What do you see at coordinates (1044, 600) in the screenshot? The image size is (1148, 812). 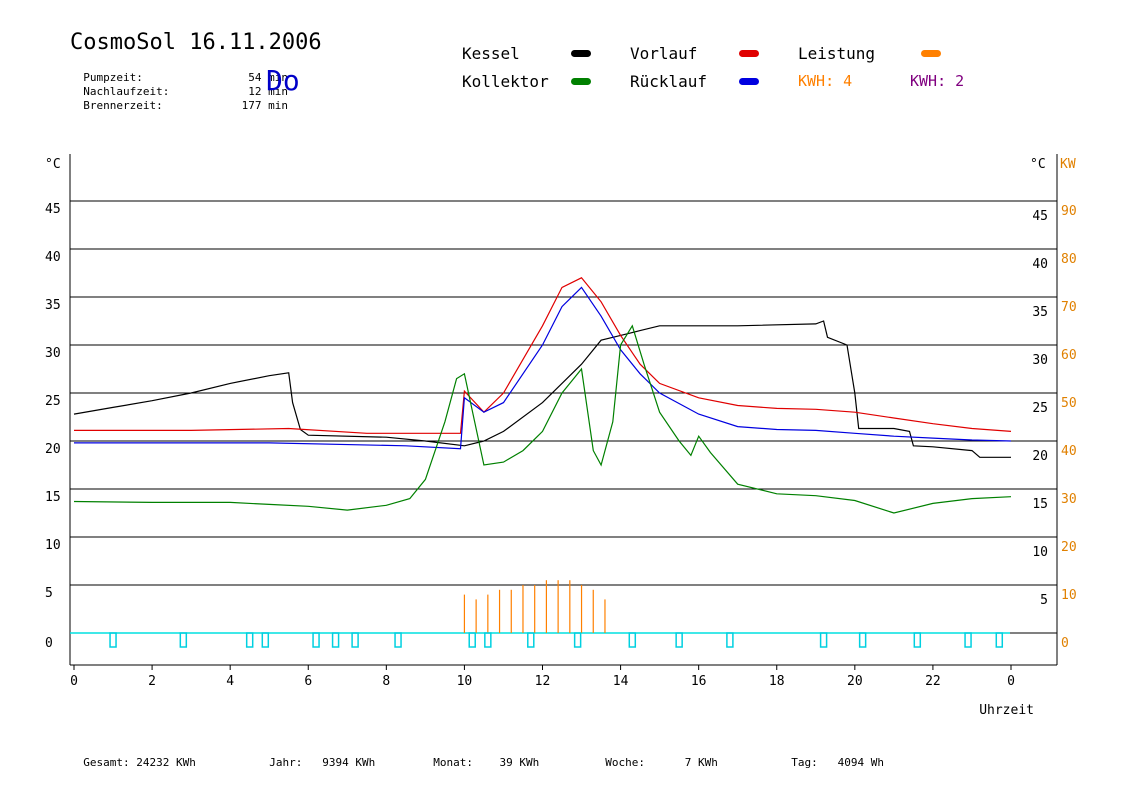 I see `y-tick-label-right: 5` at bounding box center [1044, 600].